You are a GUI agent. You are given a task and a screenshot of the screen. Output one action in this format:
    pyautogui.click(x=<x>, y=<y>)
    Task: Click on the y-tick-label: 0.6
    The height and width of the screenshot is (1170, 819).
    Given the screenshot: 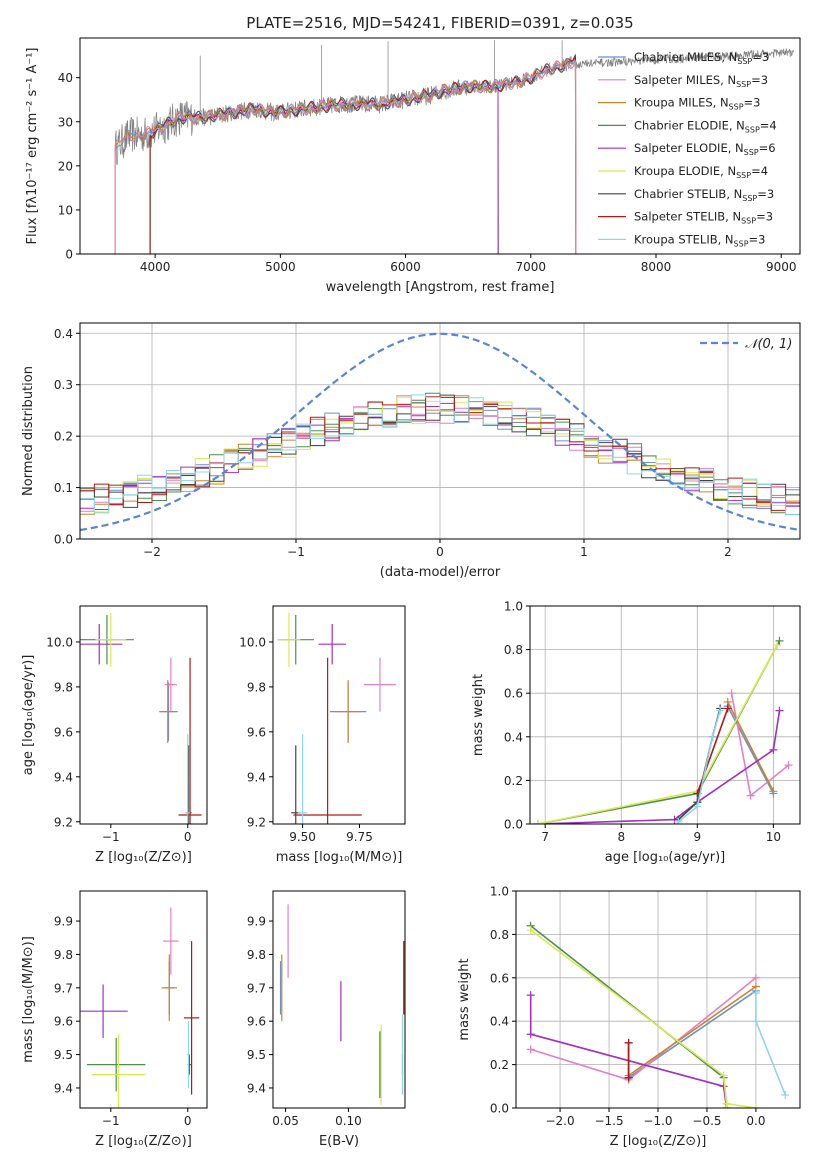 What is the action you would take?
    pyautogui.click(x=499, y=978)
    